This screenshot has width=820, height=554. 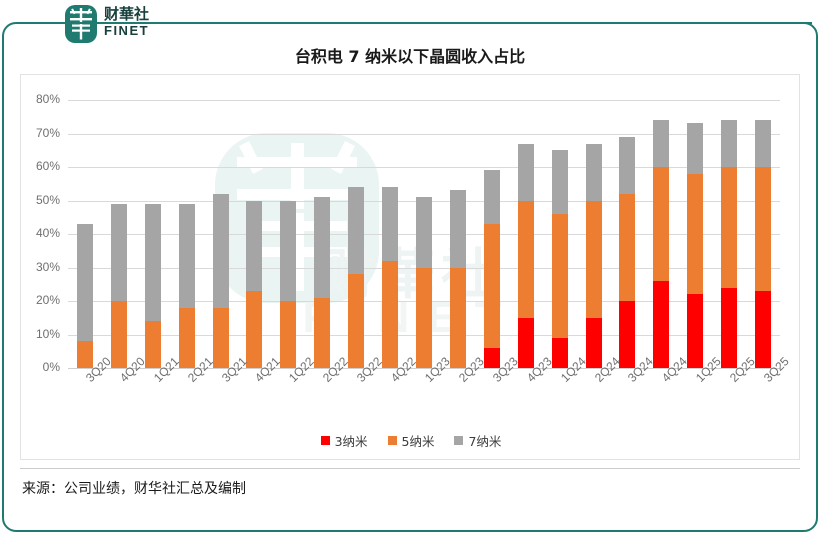 What do you see at coordinates (344, 440) in the screenshot?
I see `legend-item: 3纳米` at bounding box center [344, 440].